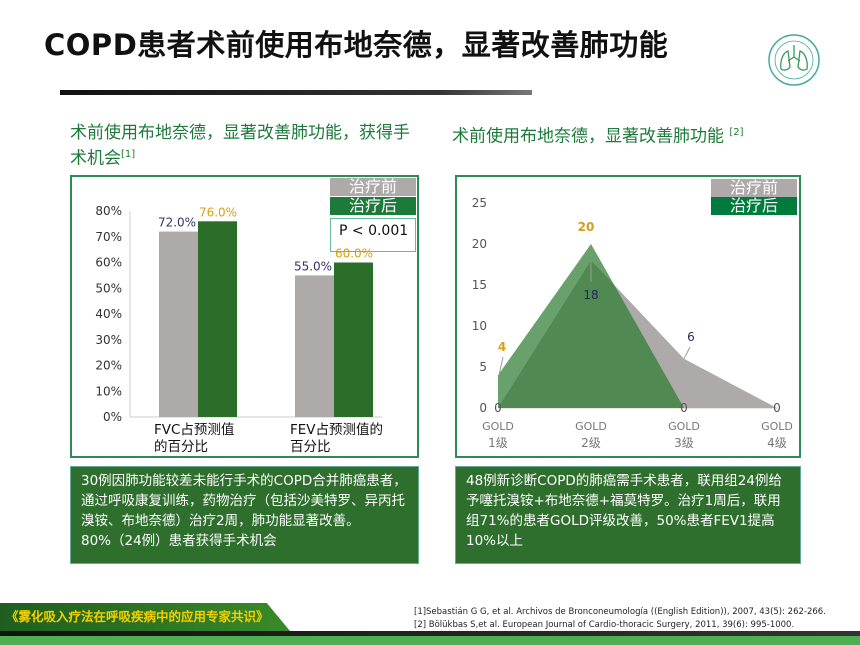  What do you see at coordinates (108, 391) in the screenshot?
I see `y-tick-label: 10%` at bounding box center [108, 391].